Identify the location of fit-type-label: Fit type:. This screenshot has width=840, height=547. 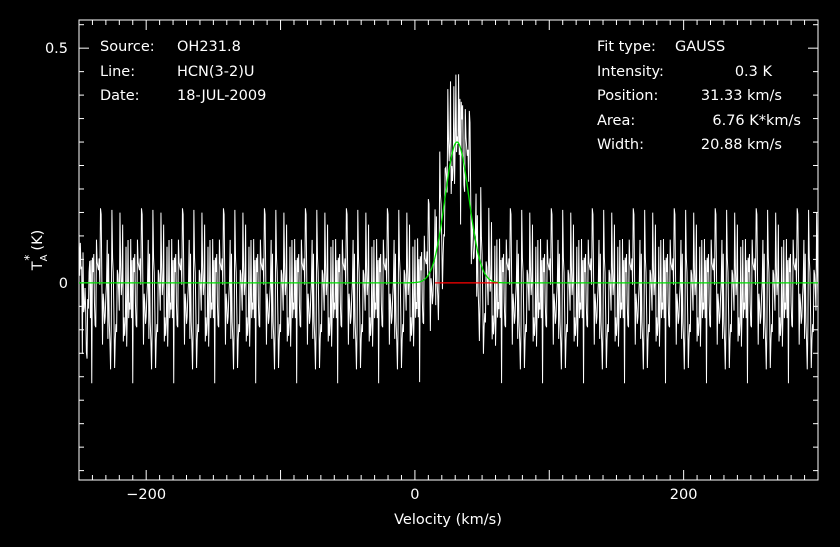
(626, 47).